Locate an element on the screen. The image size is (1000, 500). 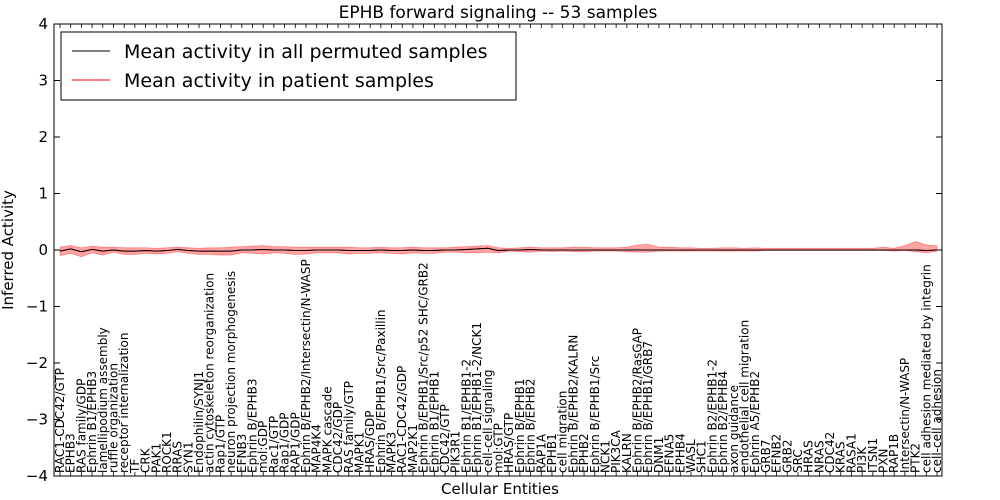
category-label: RAS family/GDP is located at coordinates (81, 426).